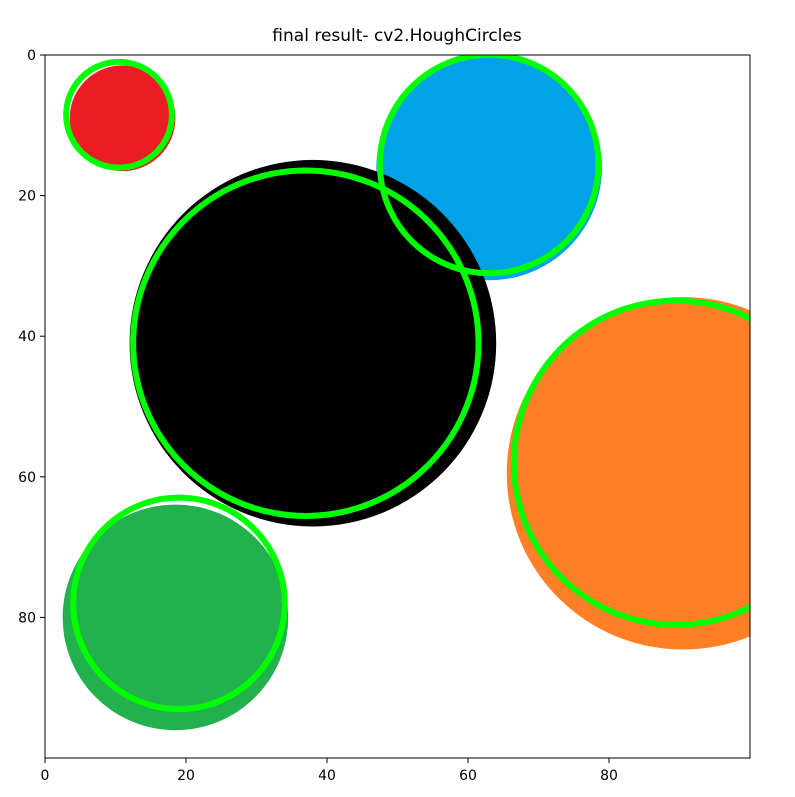 This screenshot has width=795, height=797. I want to click on x-tick-label: 0, so click(45, 776).